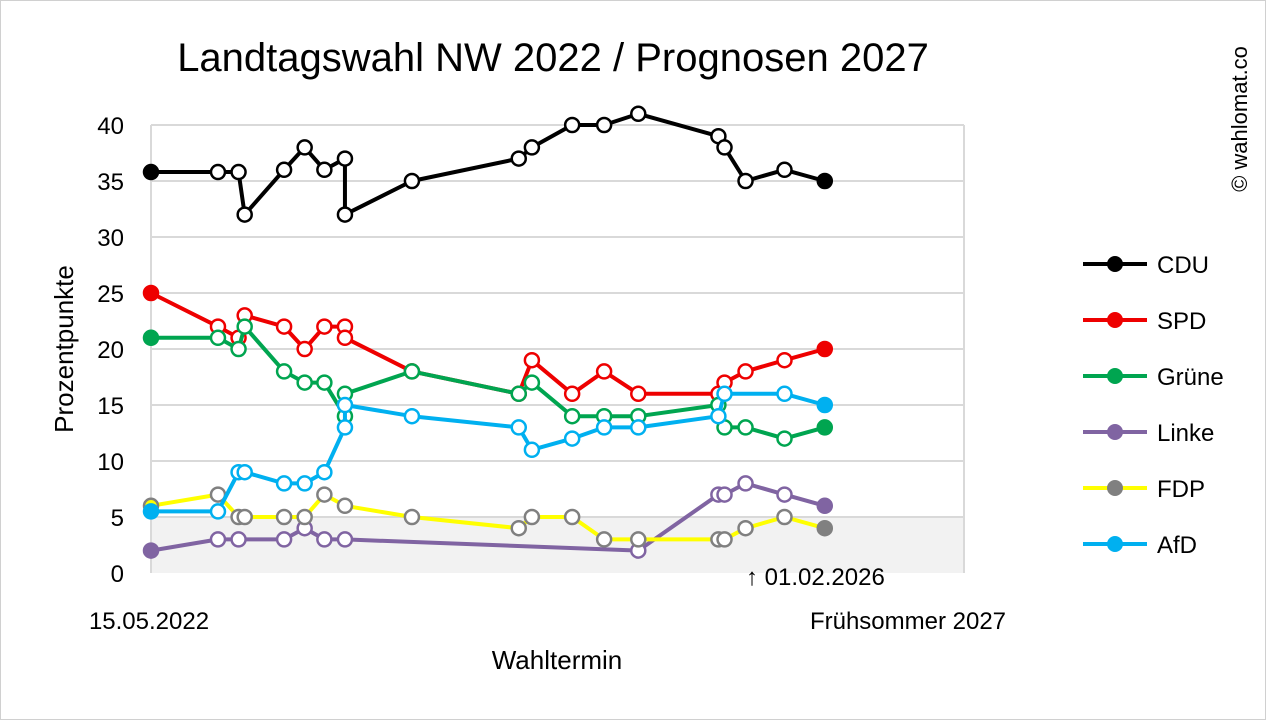 The image size is (1266, 721). Describe the element at coordinates (488, 164) in the screenshot. I see `series-line-cdu` at that location.